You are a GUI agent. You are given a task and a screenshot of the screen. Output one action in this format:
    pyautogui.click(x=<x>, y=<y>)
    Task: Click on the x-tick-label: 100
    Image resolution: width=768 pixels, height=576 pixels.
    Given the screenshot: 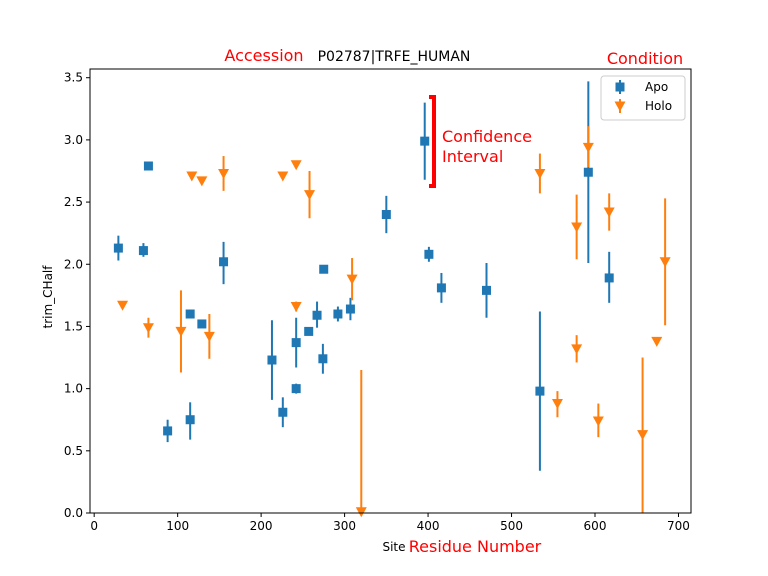 What is the action you would take?
    pyautogui.click(x=177, y=526)
    